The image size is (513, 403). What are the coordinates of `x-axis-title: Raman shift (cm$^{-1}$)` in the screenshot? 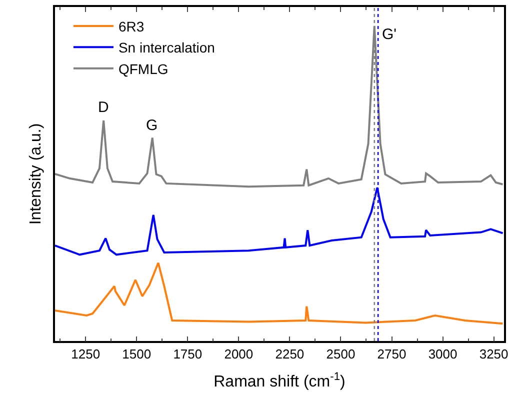 It's located at (280, 380).